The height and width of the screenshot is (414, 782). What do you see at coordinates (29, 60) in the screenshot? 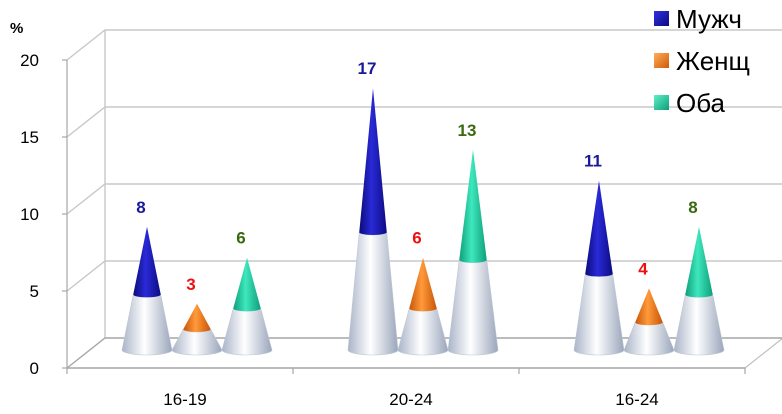
I see `y-tick-label: 20` at bounding box center [29, 60].